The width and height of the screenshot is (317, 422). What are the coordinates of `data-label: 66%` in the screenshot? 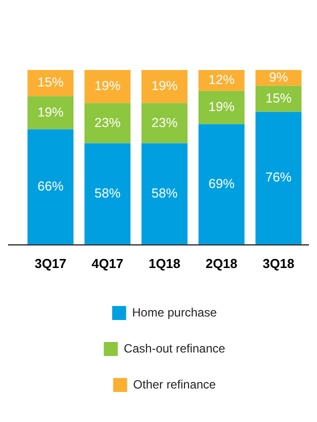 It's located at (50, 186).